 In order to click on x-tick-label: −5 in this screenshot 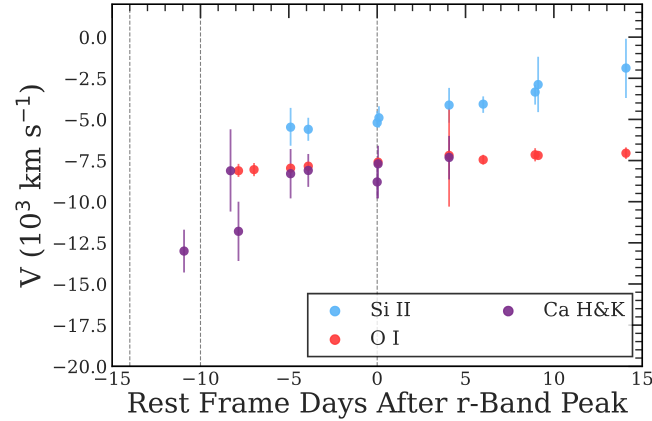, I will do `click(289, 379)`.